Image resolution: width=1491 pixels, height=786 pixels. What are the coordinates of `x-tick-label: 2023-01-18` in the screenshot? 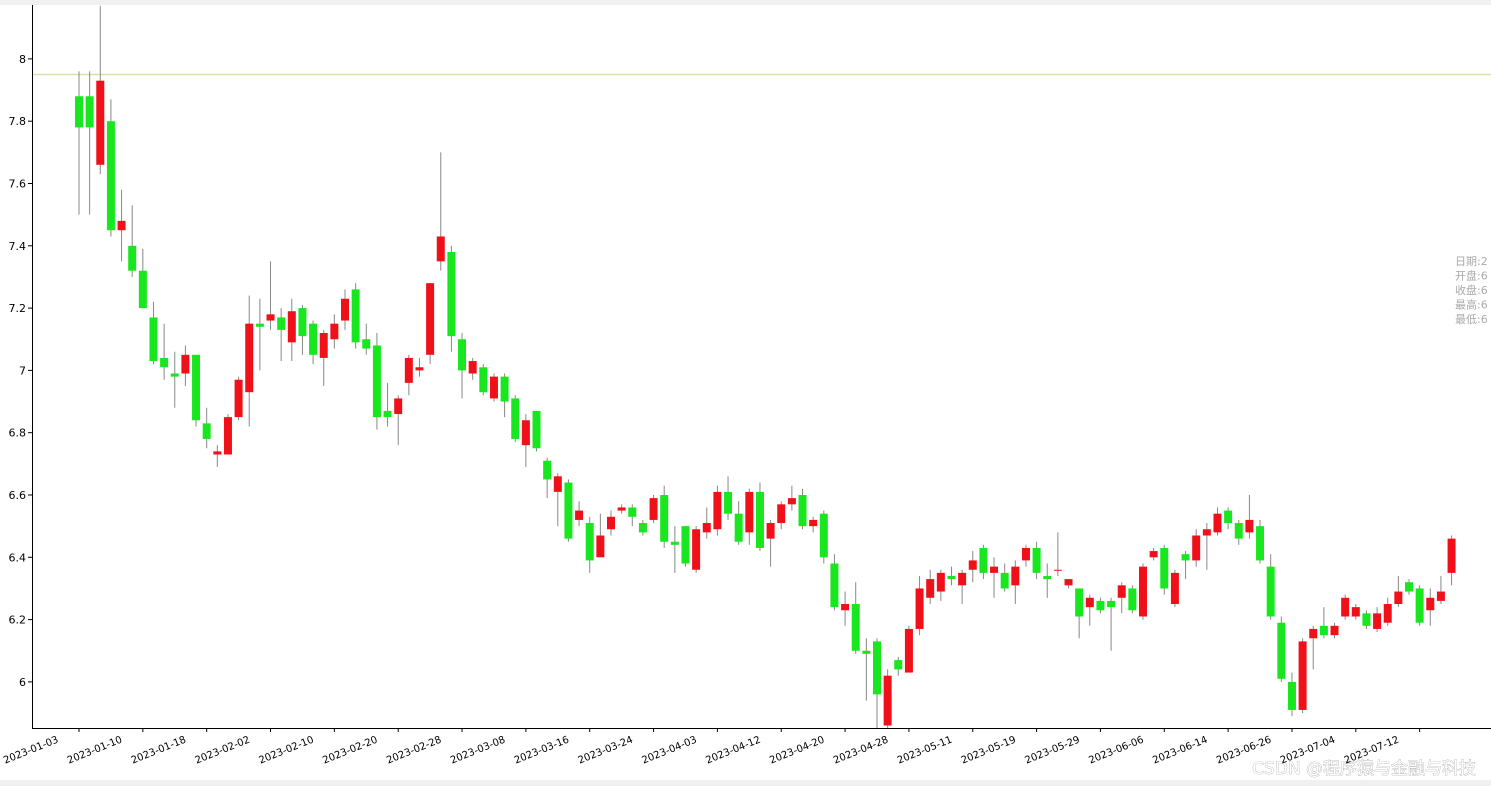 It's located at (159, 751).